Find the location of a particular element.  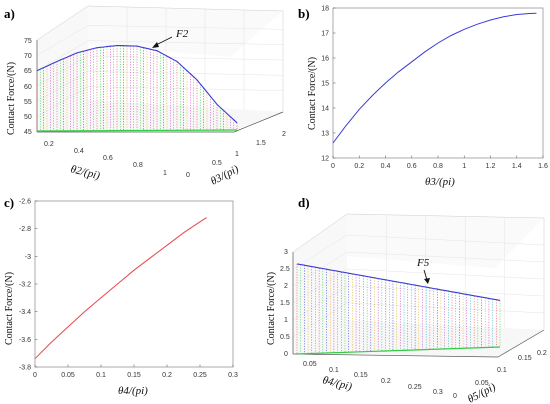

panel-a-label: a) is located at coordinates (9, 13).